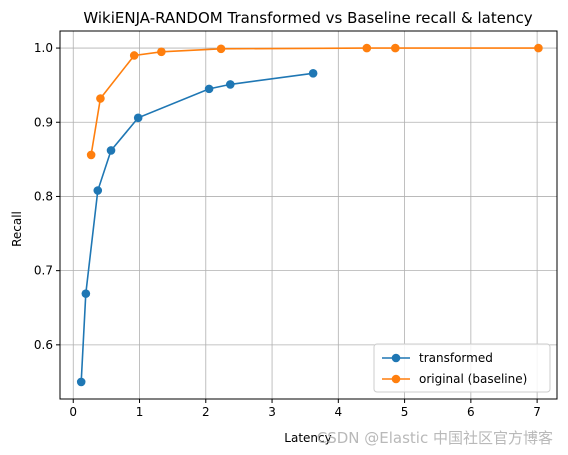 This screenshot has height=455, width=568. I want to click on x-tick-label: 1, so click(140, 412).